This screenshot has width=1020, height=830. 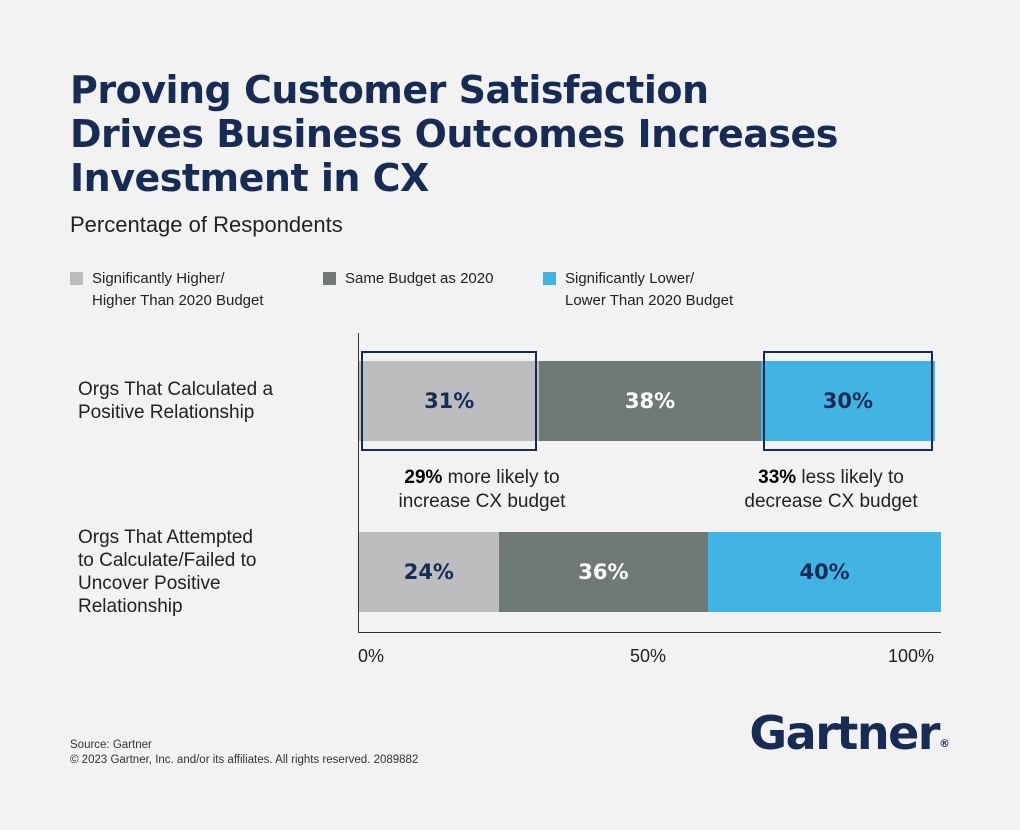 What do you see at coordinates (501, 477) in the screenshot?
I see `annotation-text: more likely to` at bounding box center [501, 477].